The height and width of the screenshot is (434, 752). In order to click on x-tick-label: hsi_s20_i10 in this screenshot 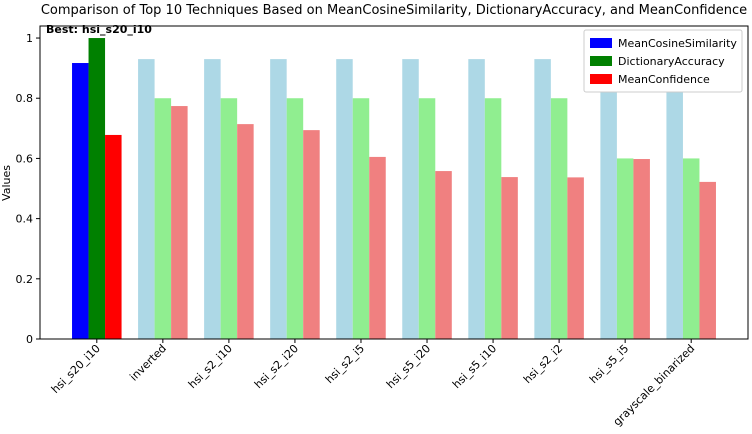, I will do `click(76, 369)`.